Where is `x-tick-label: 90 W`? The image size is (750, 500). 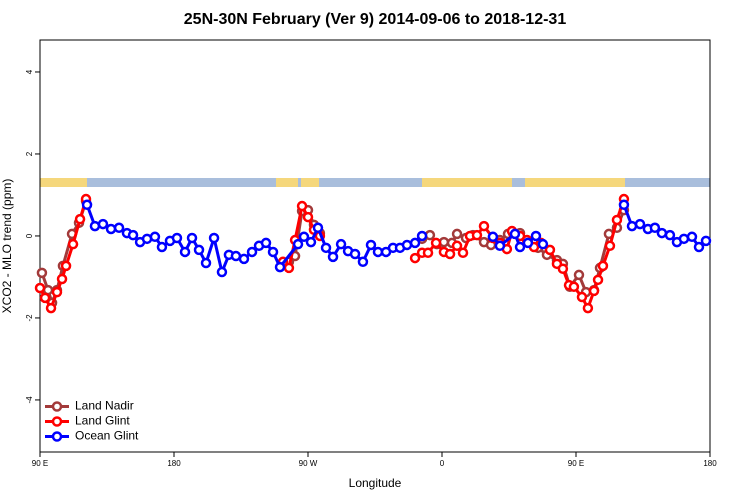 x-tick-label: 90 W is located at coordinates (308, 463).